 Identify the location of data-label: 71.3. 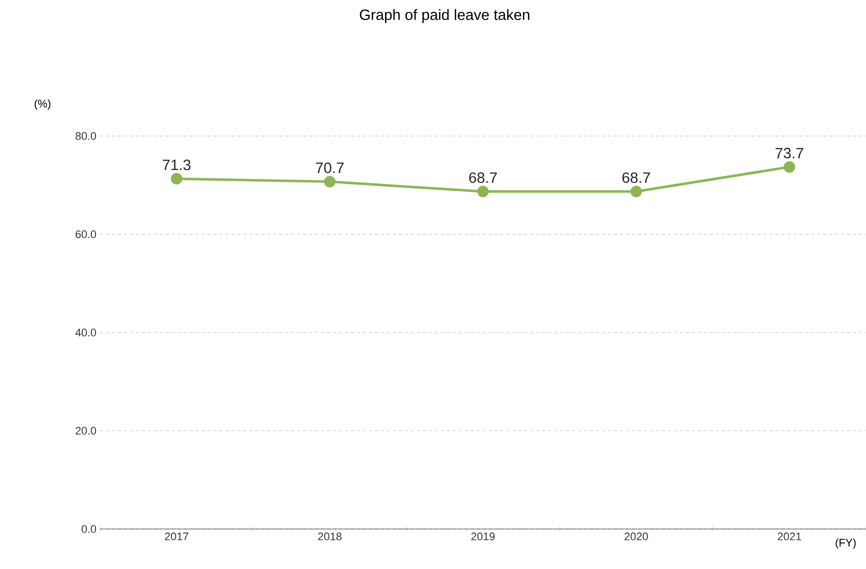
(176, 165).